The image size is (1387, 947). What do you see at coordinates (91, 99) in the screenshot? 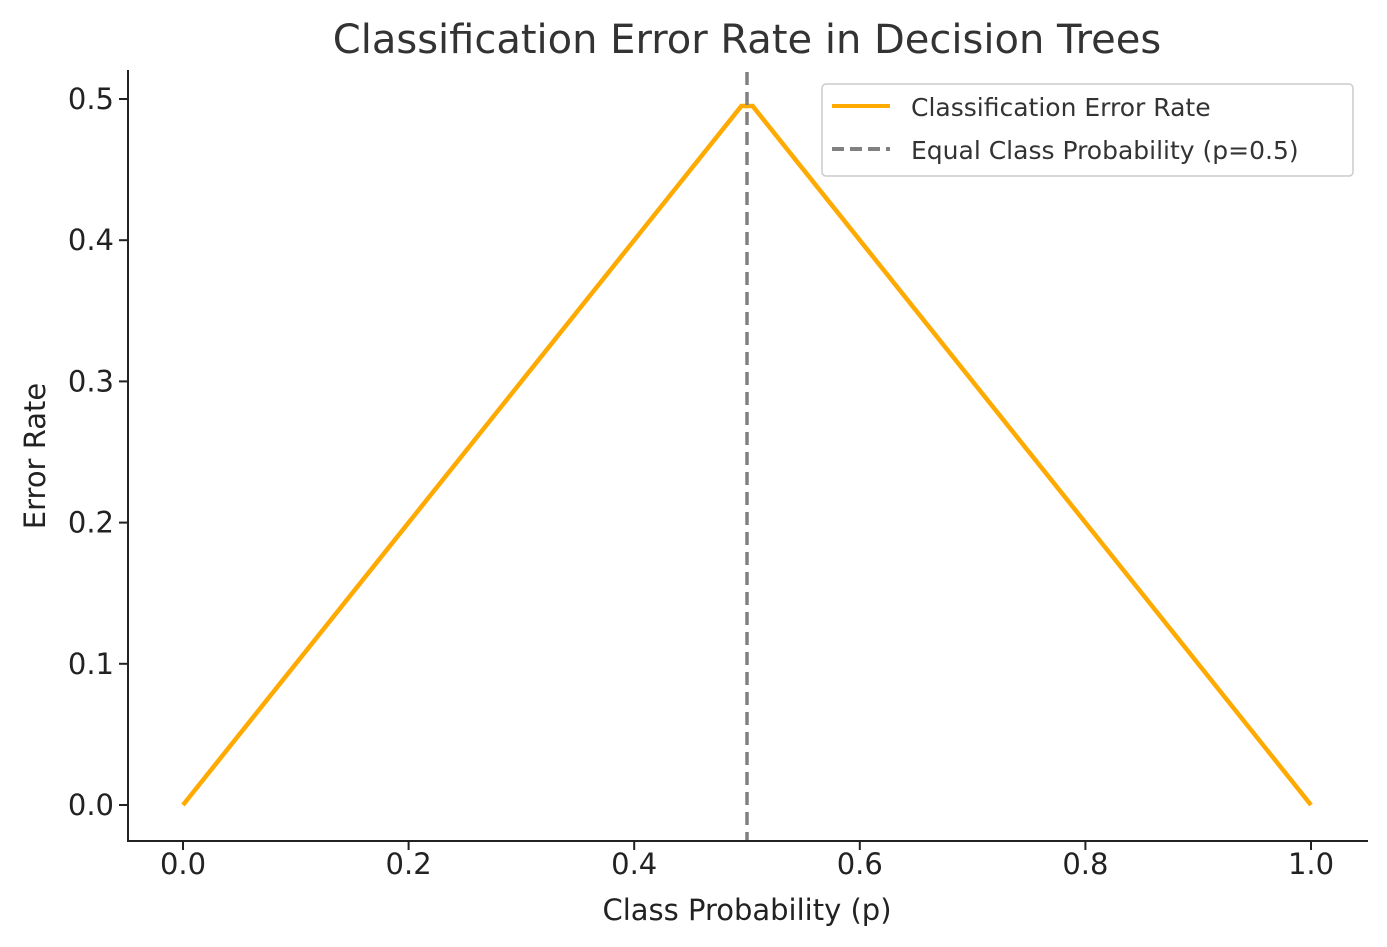
I see `y-tick-label: 0.5` at bounding box center [91, 99].